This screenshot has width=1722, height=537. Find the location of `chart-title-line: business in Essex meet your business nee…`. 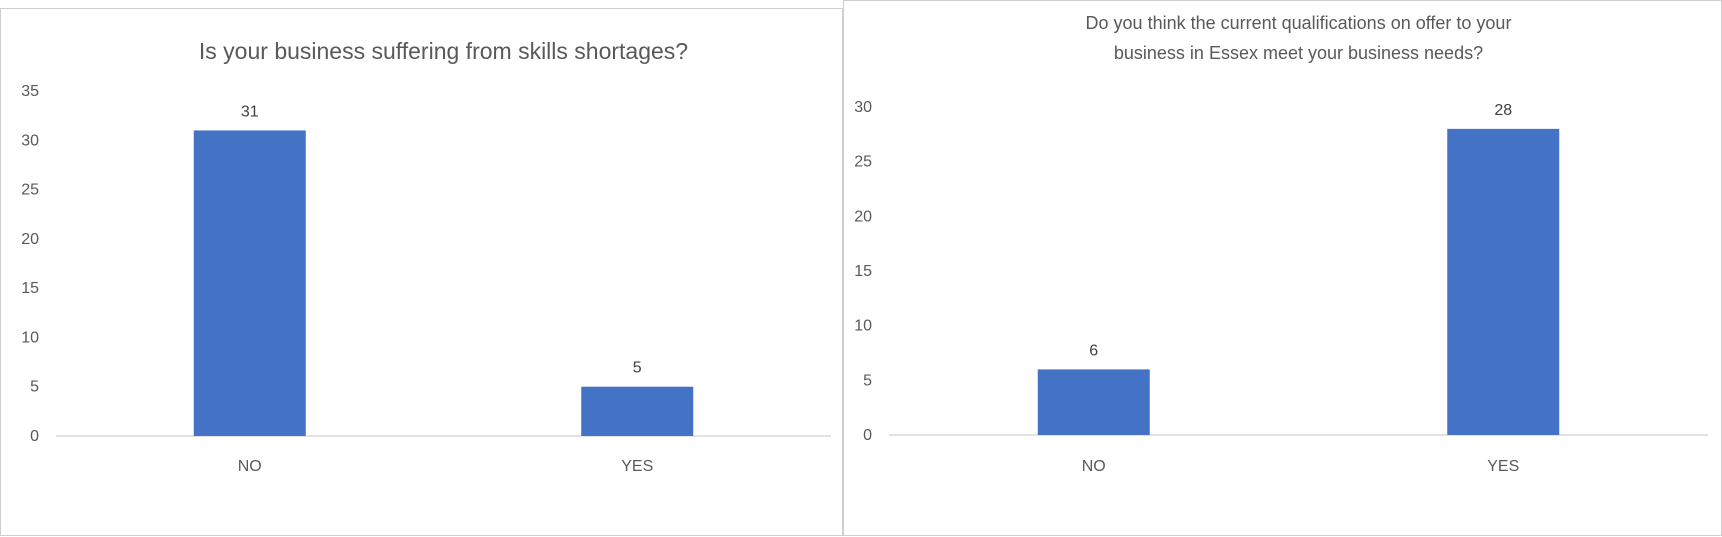

chart-title-line: business in Essex meet your business nee… is located at coordinates (1298, 53).